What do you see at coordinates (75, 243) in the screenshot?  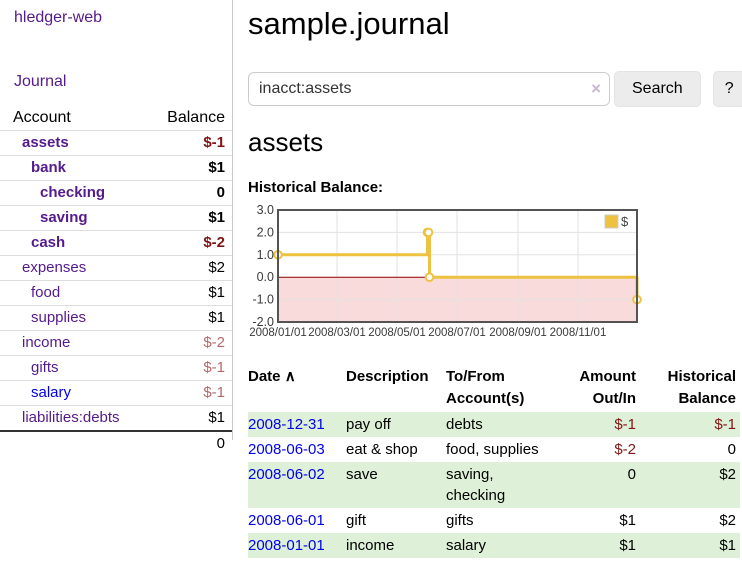 I see `account-name-cell: cash` at bounding box center [75, 243].